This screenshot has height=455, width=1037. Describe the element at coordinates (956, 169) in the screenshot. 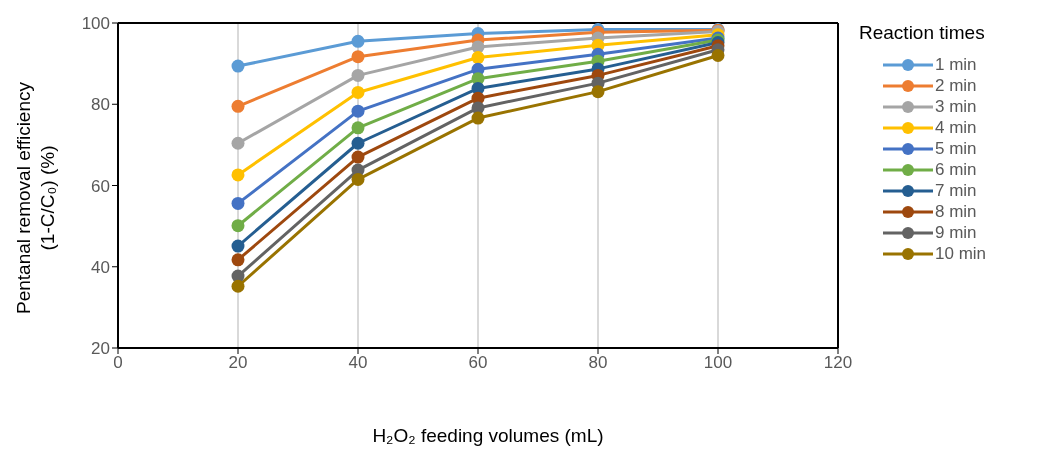

I see `legend-label: 6 min` at that location.